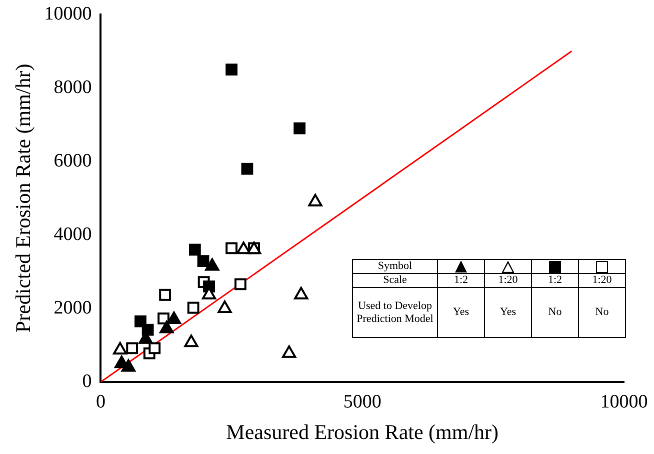 The height and width of the screenshot is (454, 654). Describe the element at coordinates (395, 313) in the screenshot. I see `annotation: Used to Develop Prediction Model` at that location.